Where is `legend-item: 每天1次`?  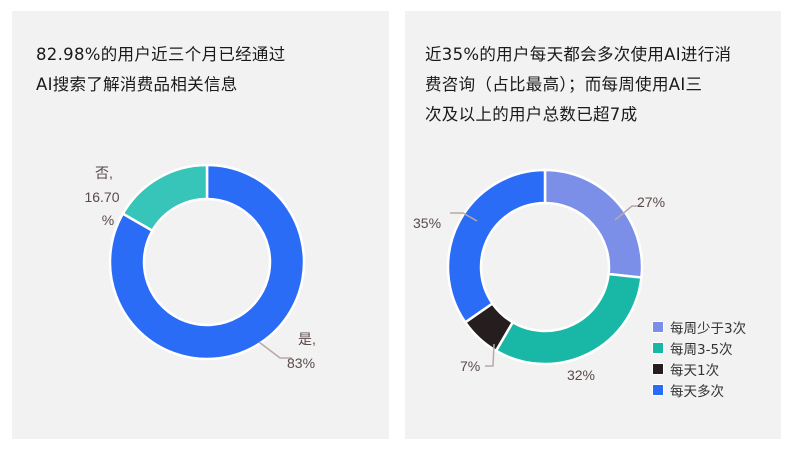
legend-item: 每天1次 is located at coordinates (699, 368).